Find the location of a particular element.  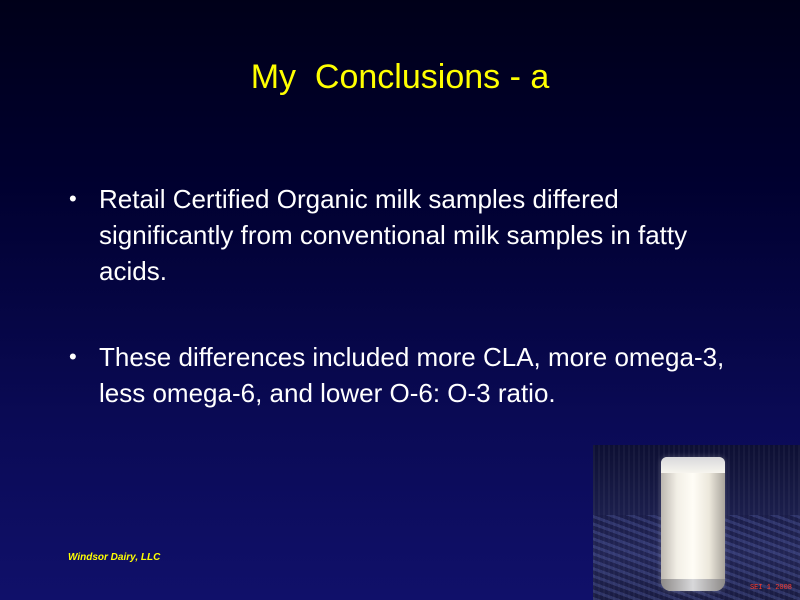

photo-date-stamp: SEI 1 2008 is located at coordinates (770, 588).